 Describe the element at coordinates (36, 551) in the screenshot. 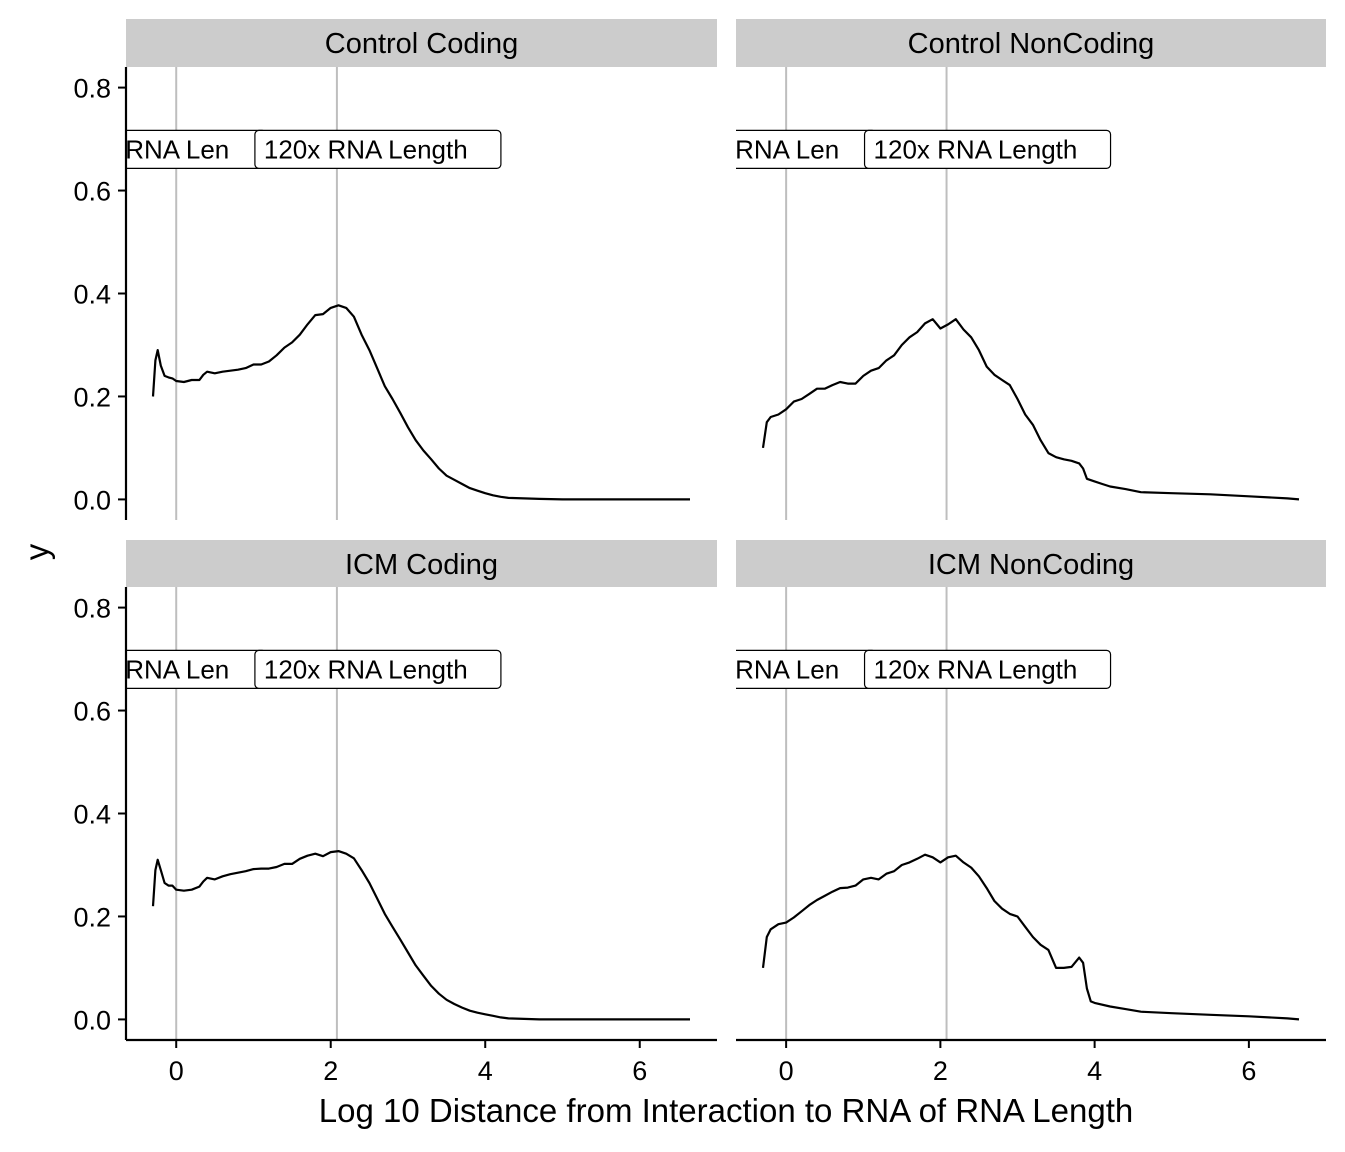

I see `y-axis-title: y` at that location.